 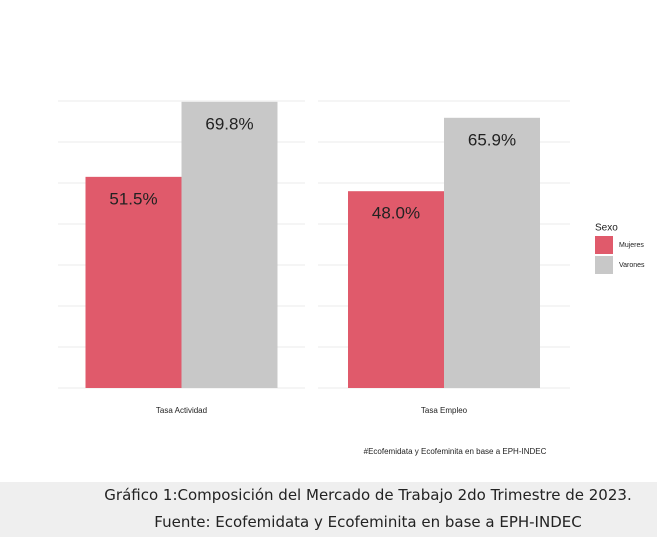 What do you see at coordinates (181, 410) in the screenshot?
I see `x-tick-label: Tasa Actividad` at bounding box center [181, 410].